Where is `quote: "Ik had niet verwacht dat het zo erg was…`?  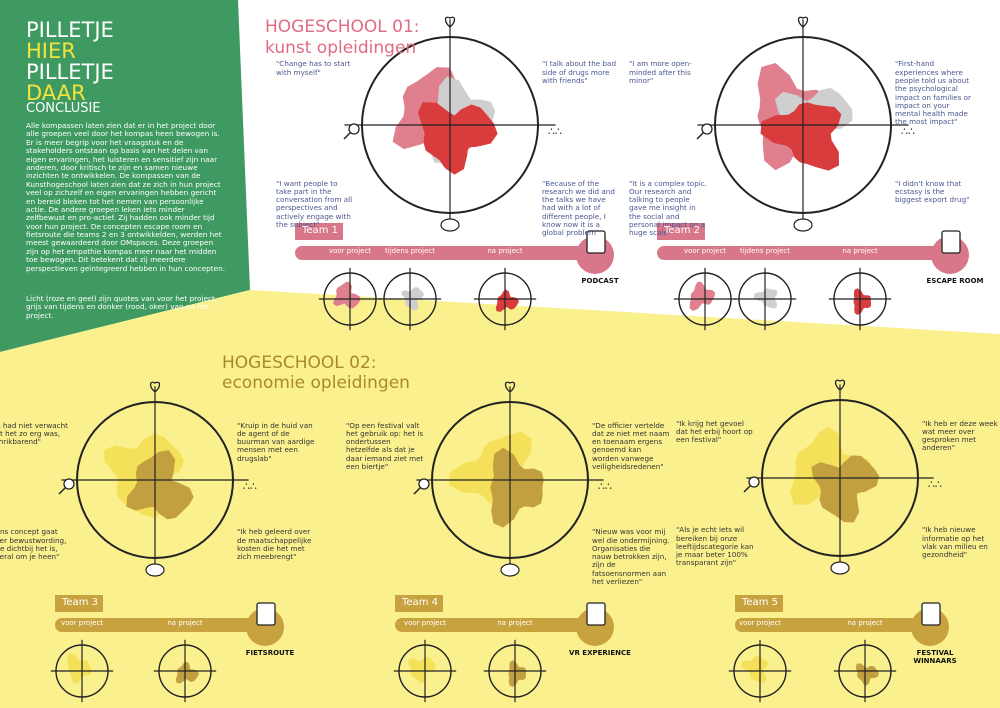
quote: "Ik had niet verwacht dat het zo erg was… is located at coordinates (34, 433).